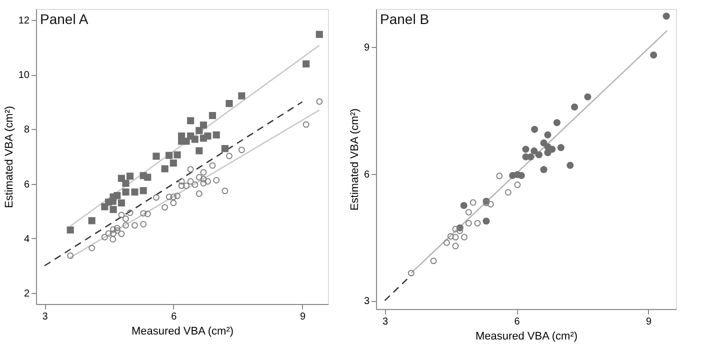 The height and width of the screenshot is (354, 727). What do you see at coordinates (367, 48) in the screenshot?
I see `y-tick-label: 9` at bounding box center [367, 48].